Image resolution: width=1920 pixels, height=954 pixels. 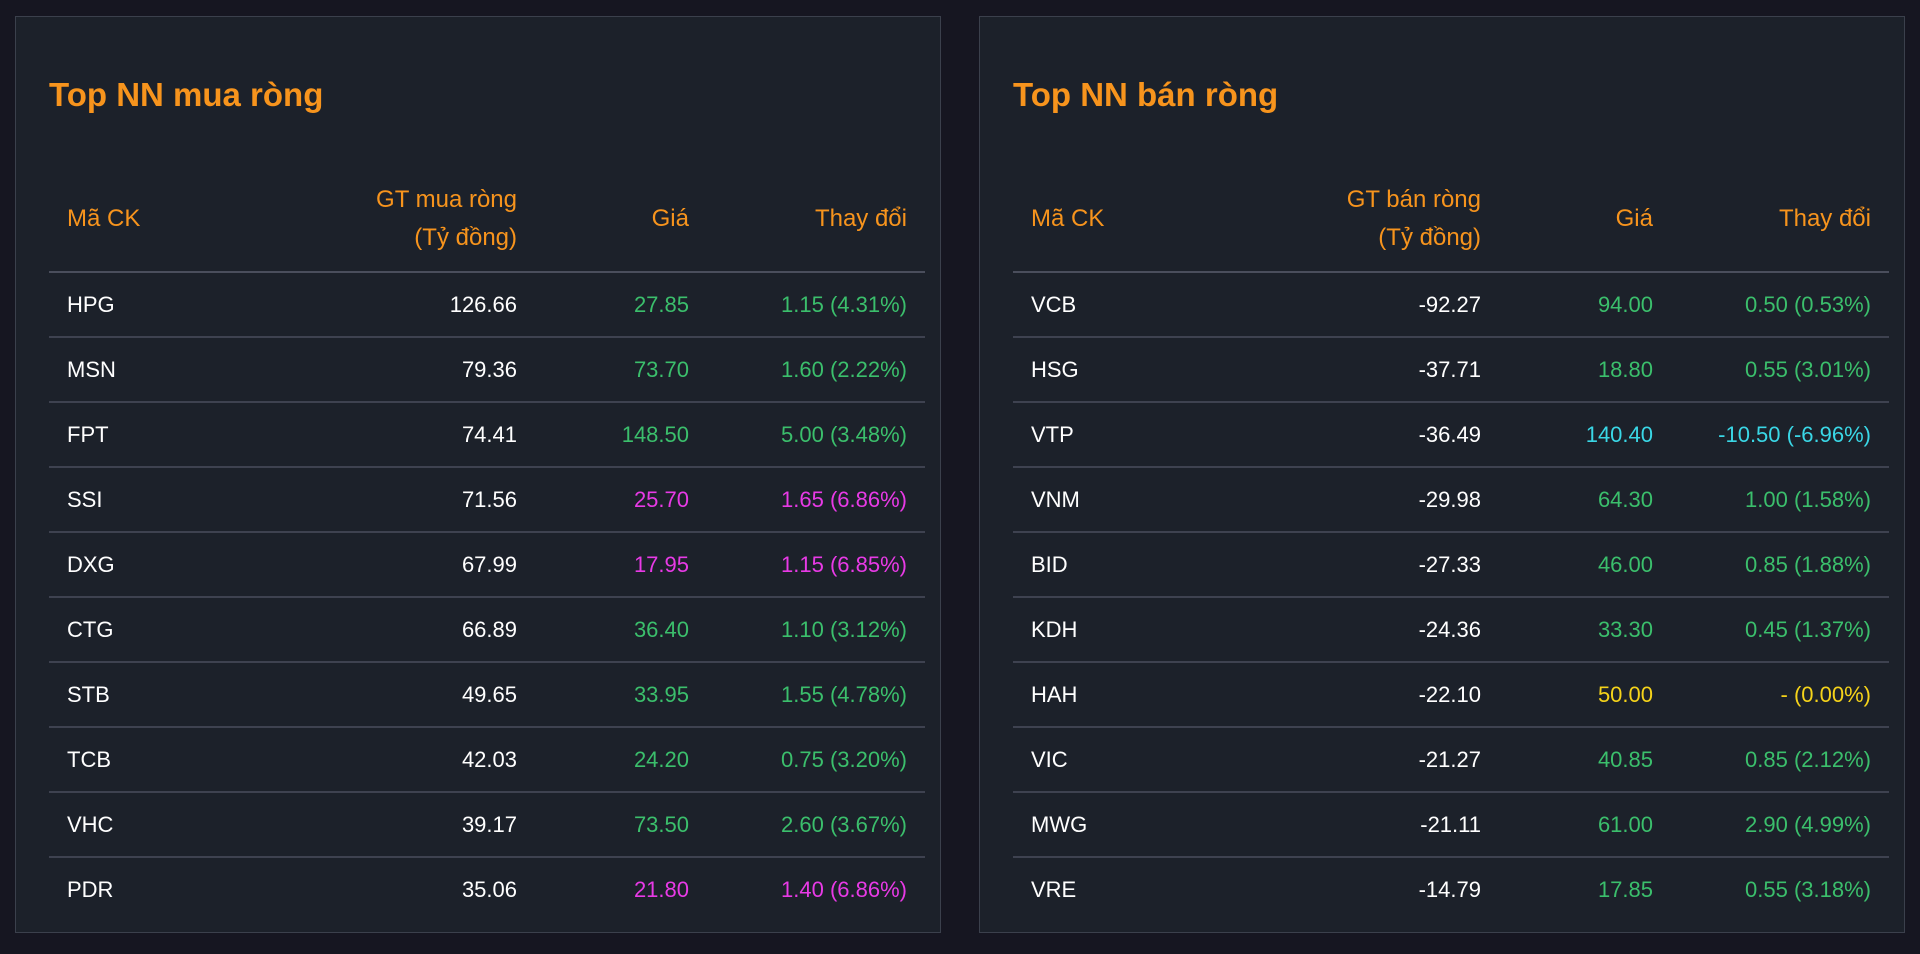 I want to click on cell-change: 1.55 (4.78%), so click(x=807, y=695).